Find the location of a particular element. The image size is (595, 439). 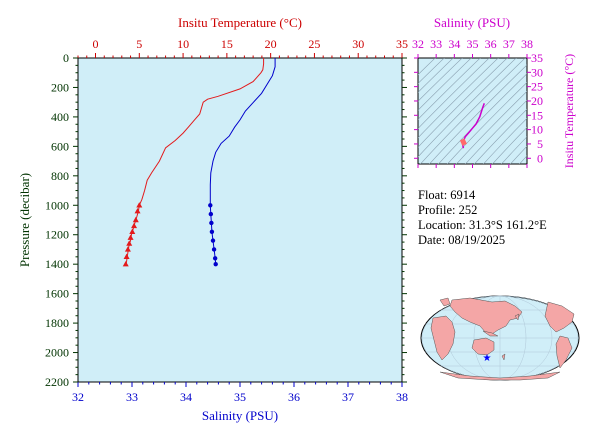

temperature-tick-label: 30 is located at coordinates (358, 44).